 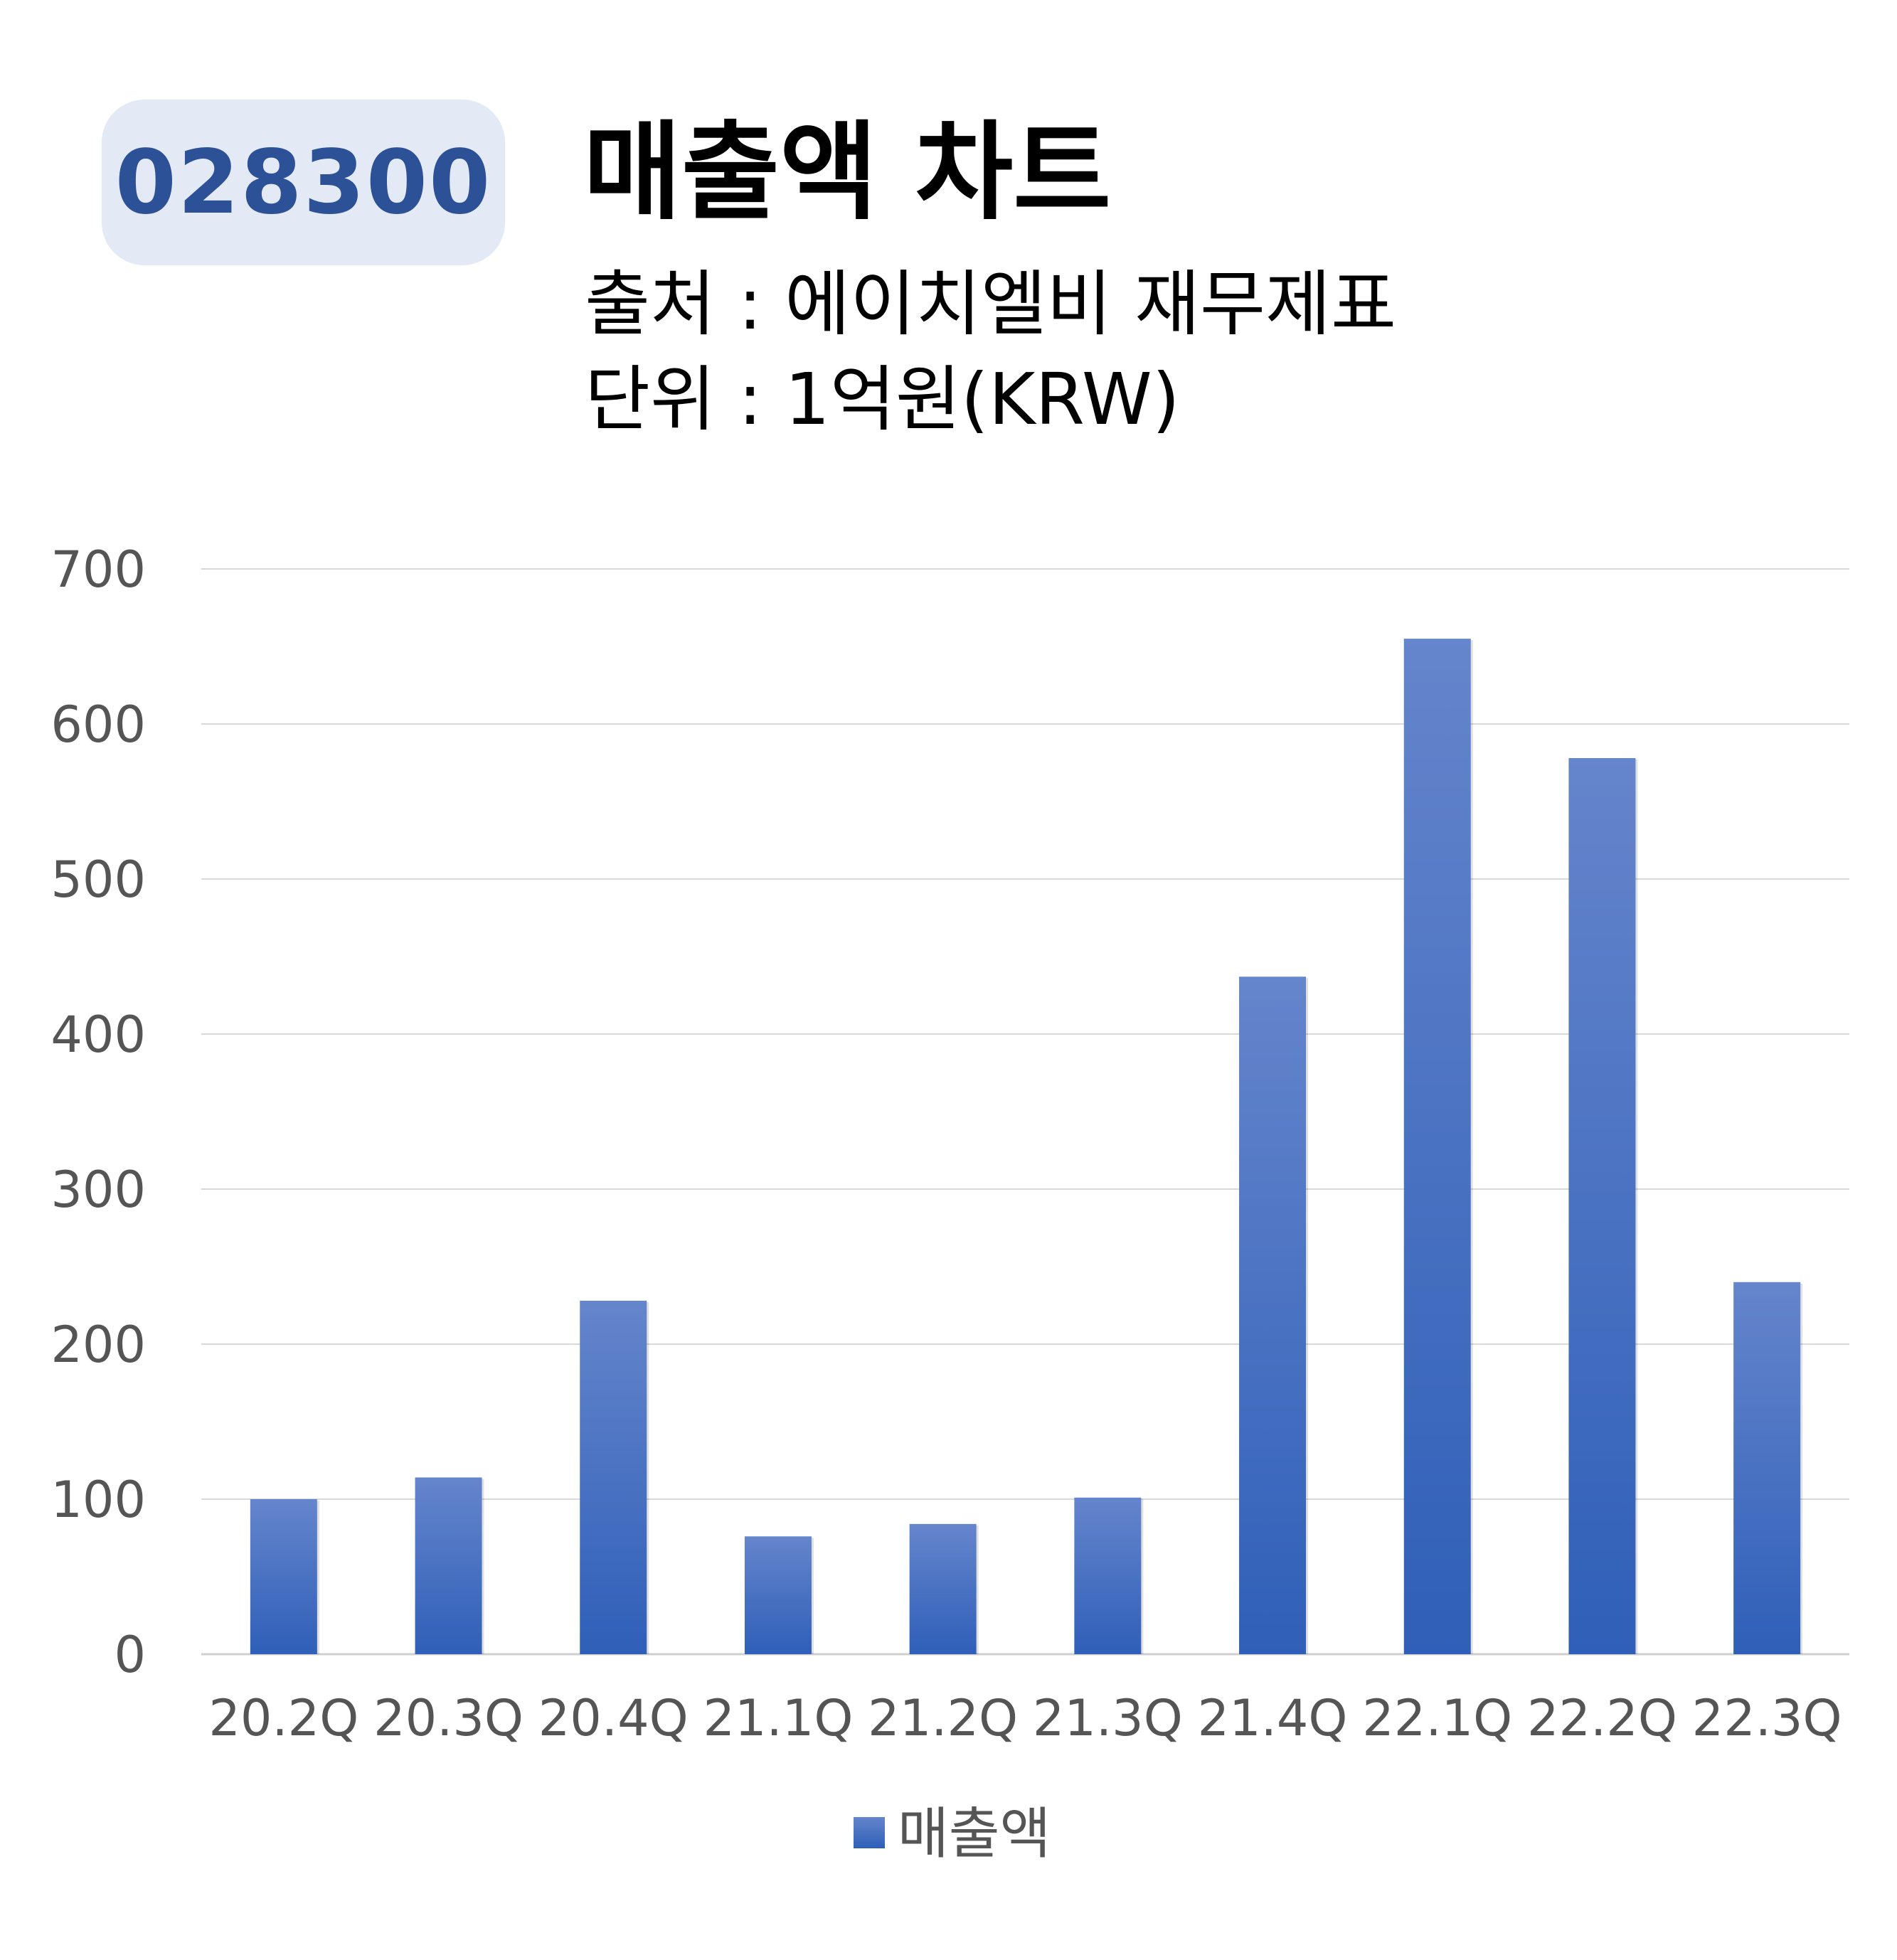 What do you see at coordinates (99, 1500) in the screenshot?
I see `y-tick-label: 100` at bounding box center [99, 1500].